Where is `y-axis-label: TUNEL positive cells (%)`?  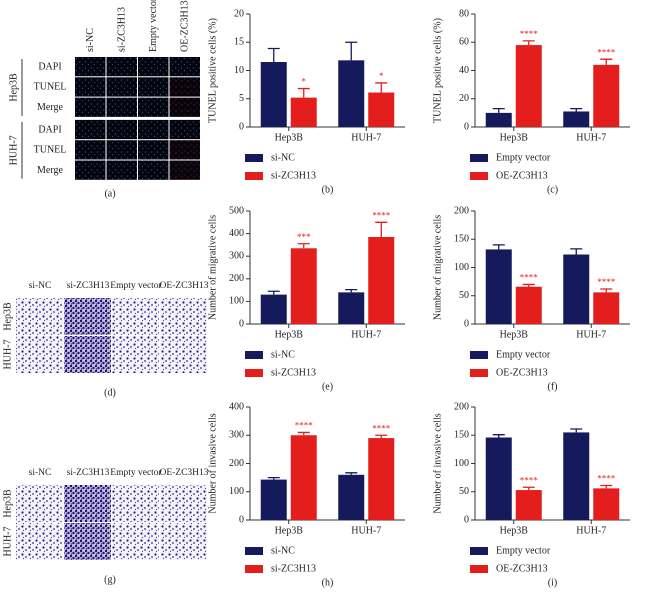 y-axis-label: TUNEL positive cells (%) is located at coordinates (212, 70).